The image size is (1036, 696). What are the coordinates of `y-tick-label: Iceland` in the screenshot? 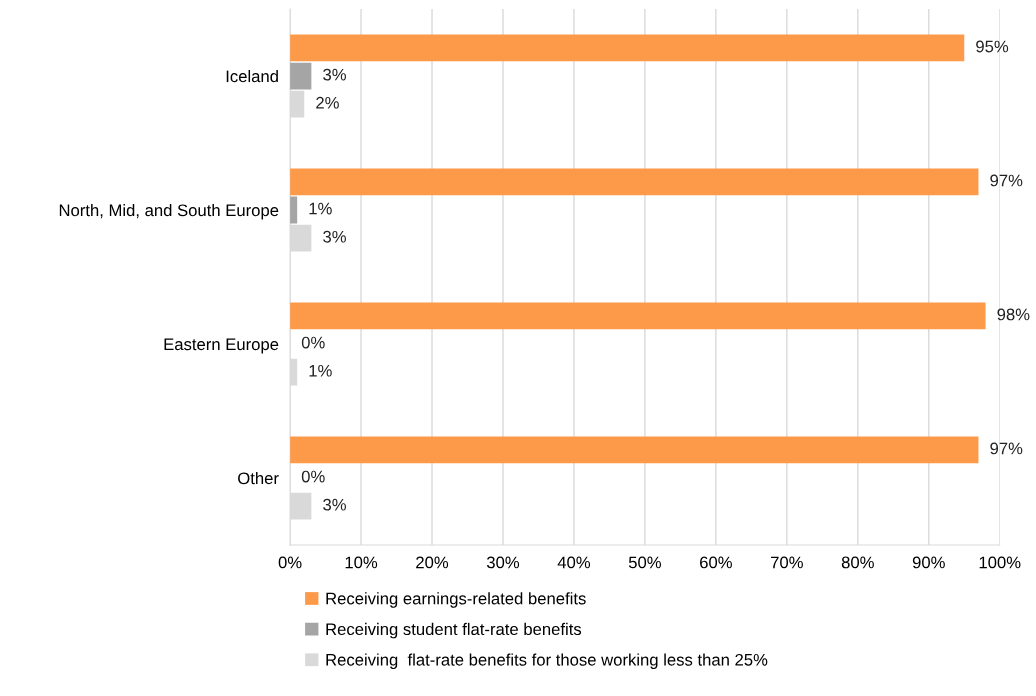 It's located at (252, 76).